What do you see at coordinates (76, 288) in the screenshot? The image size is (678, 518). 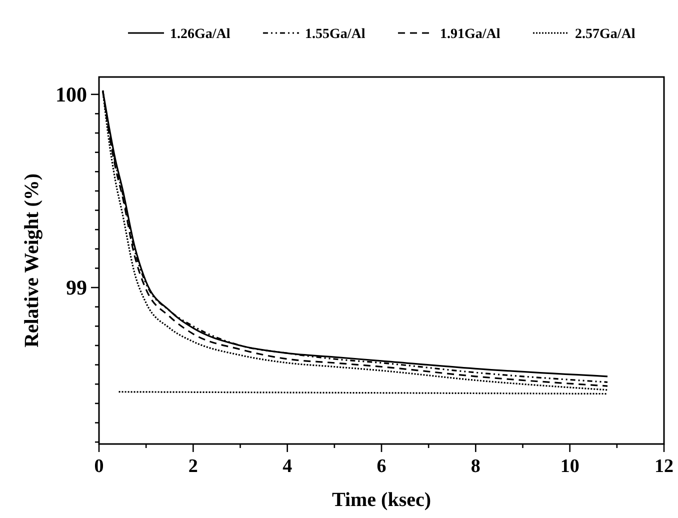 I see `y-tick-label: 99` at bounding box center [76, 288].